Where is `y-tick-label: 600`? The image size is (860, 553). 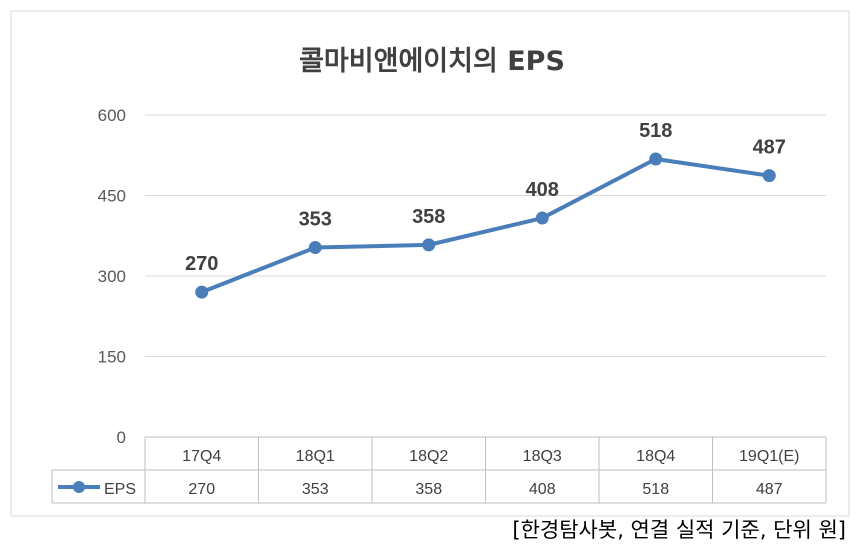
y-tick-label: 600 is located at coordinates (112, 115).